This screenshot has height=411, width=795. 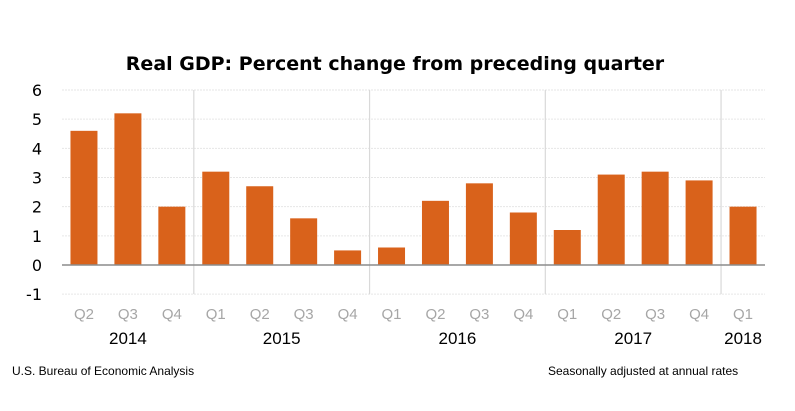 What do you see at coordinates (743, 338) in the screenshot?
I see `year-label: 2018` at bounding box center [743, 338].